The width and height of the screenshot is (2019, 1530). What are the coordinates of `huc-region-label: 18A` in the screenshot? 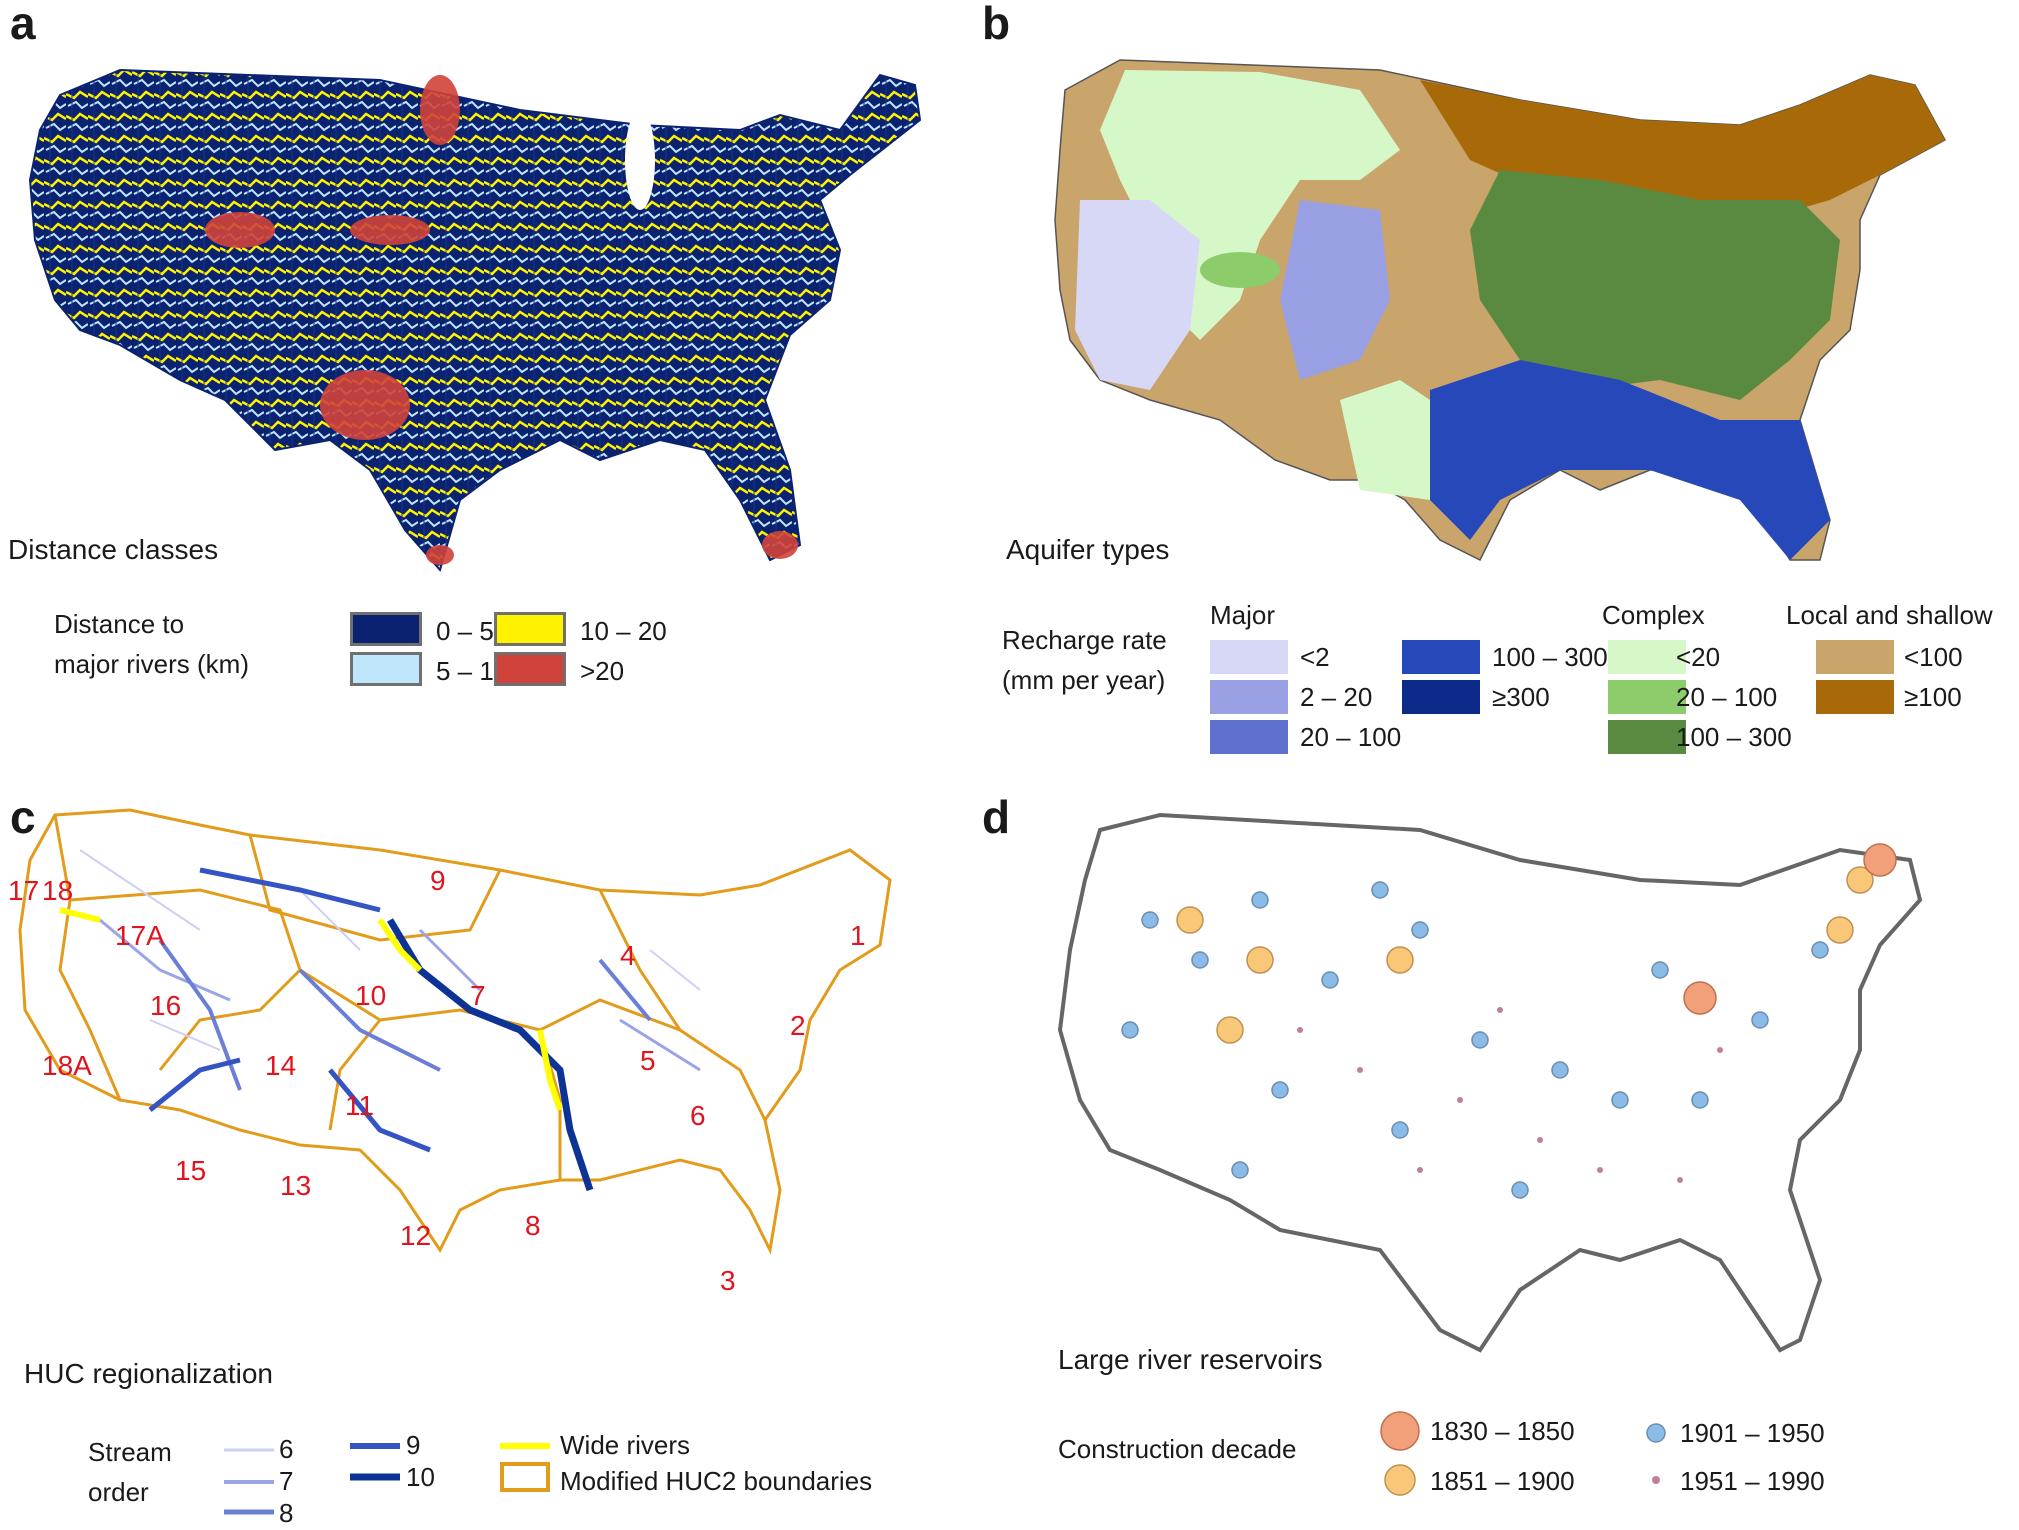 It's located at (67, 1065).